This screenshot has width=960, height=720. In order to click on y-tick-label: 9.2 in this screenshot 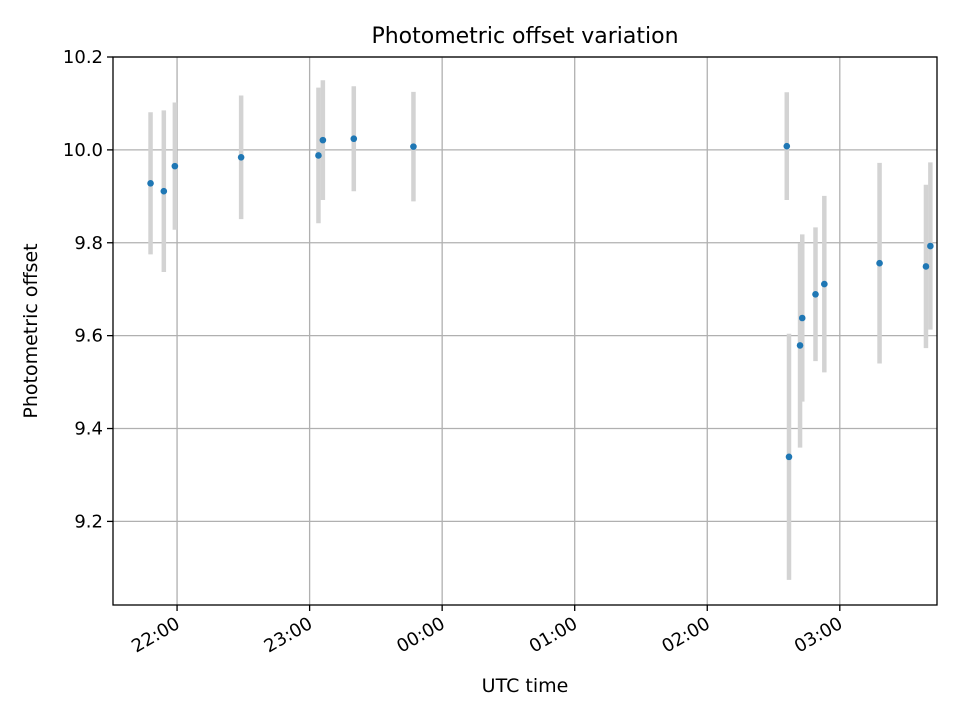, I will do `click(88, 521)`.